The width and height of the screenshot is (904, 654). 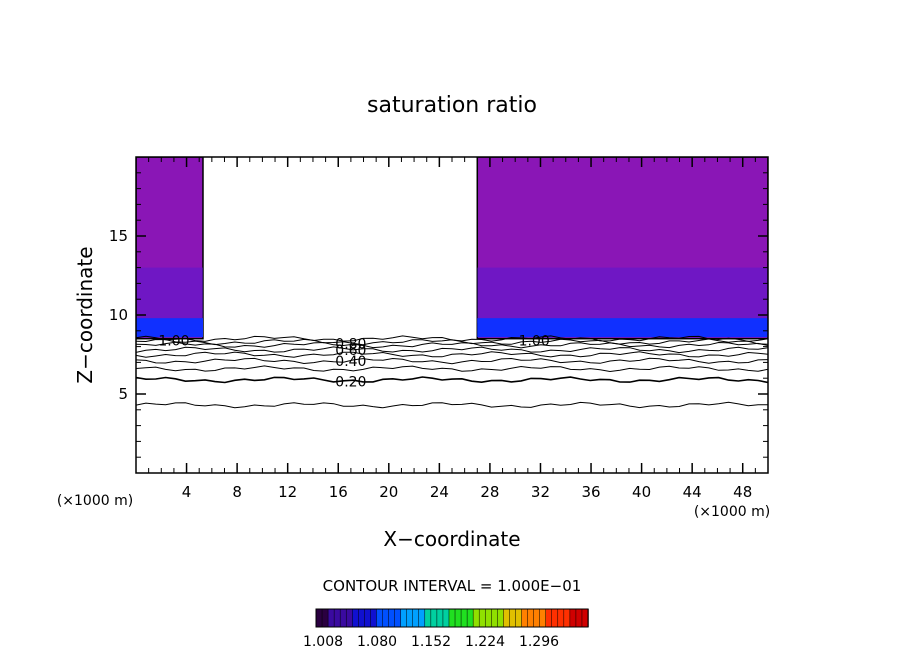 I want to click on x-tick-label: 4, so click(x=187, y=492).